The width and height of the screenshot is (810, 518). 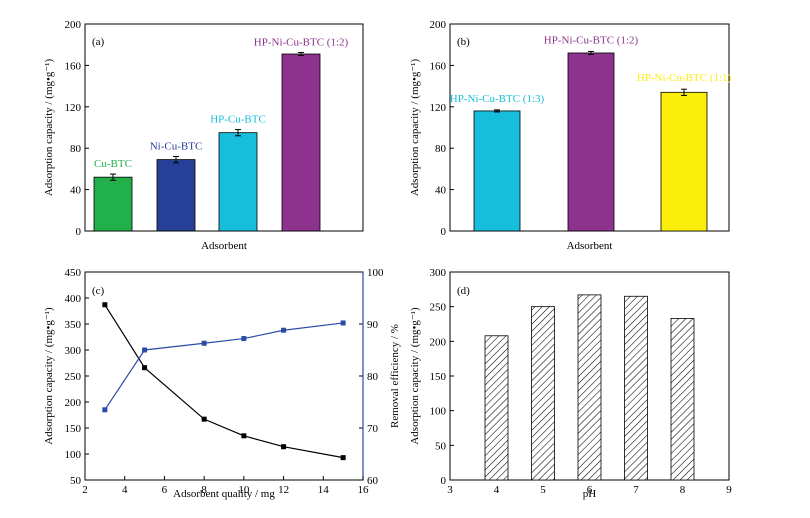 What do you see at coordinates (395, 376) in the screenshot?
I see `y2-axis-title: Removal efficiency / %` at bounding box center [395, 376].